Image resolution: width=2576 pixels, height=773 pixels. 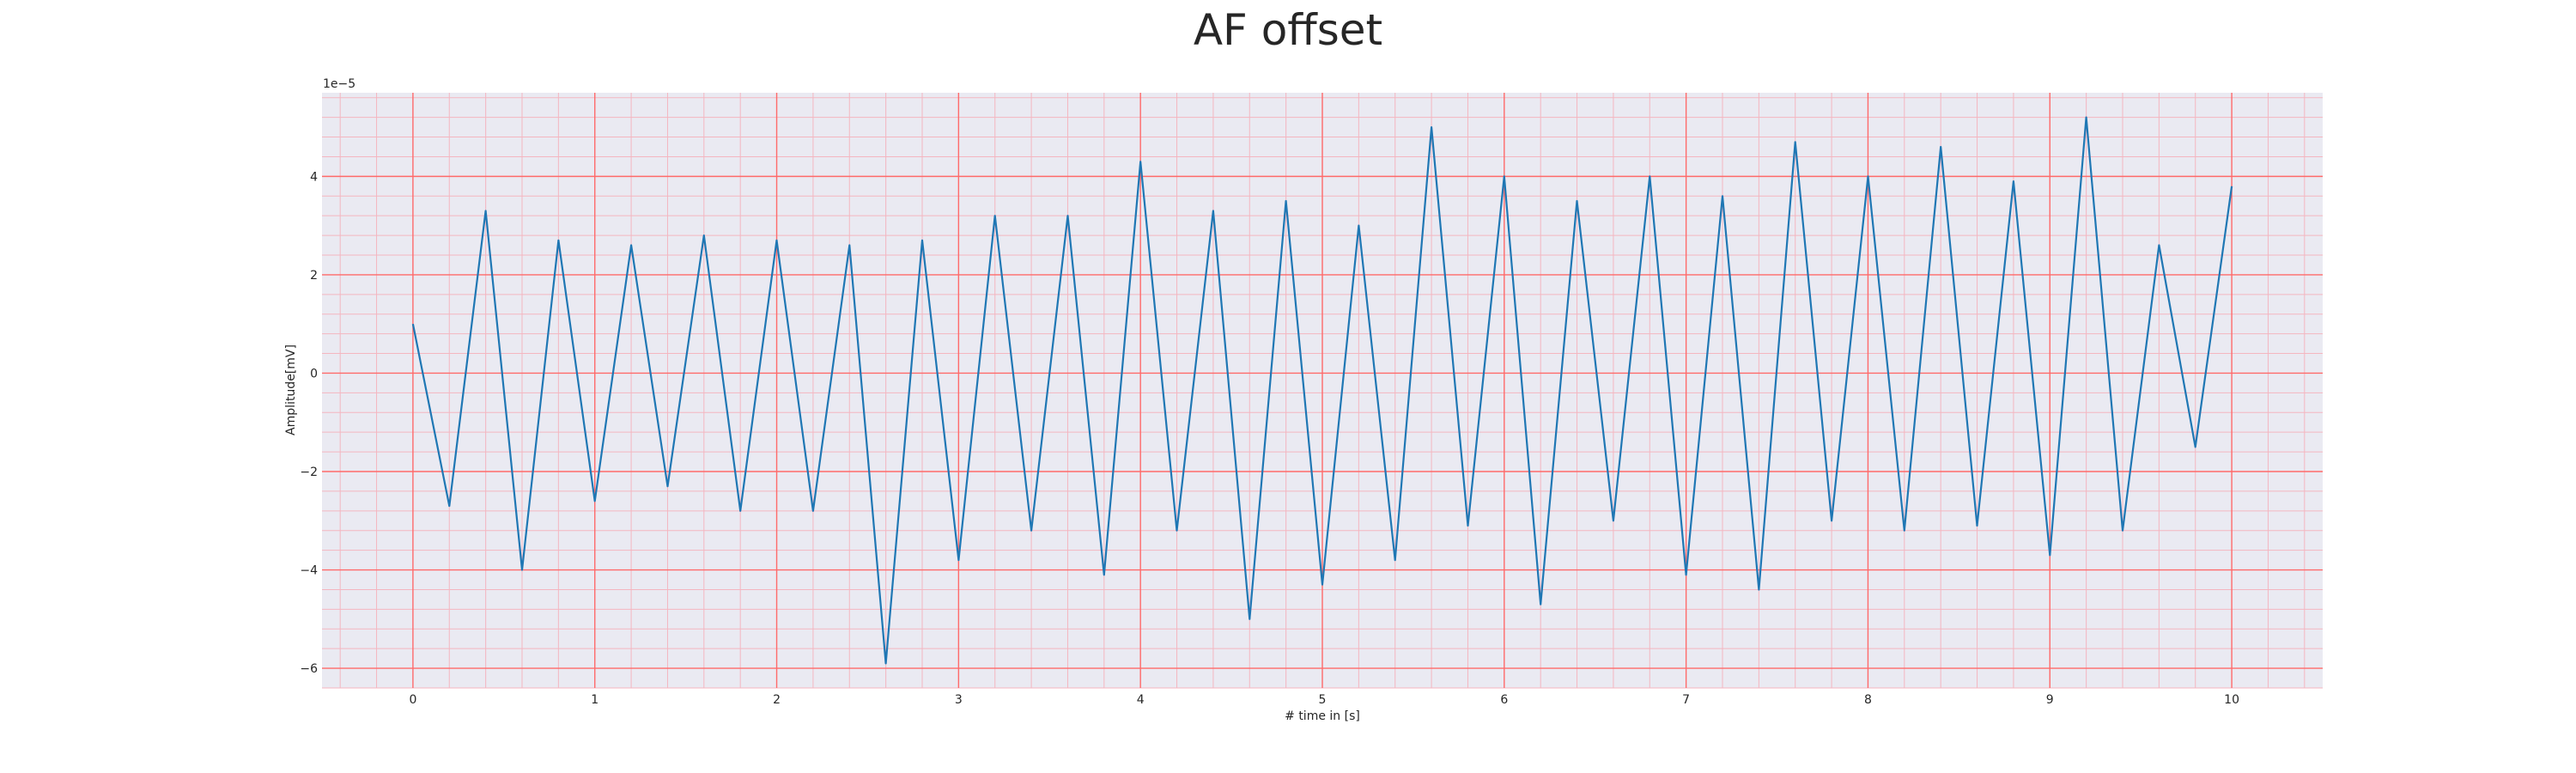 What do you see at coordinates (412, 700) in the screenshot?
I see `x-tick-label: 0` at bounding box center [412, 700].